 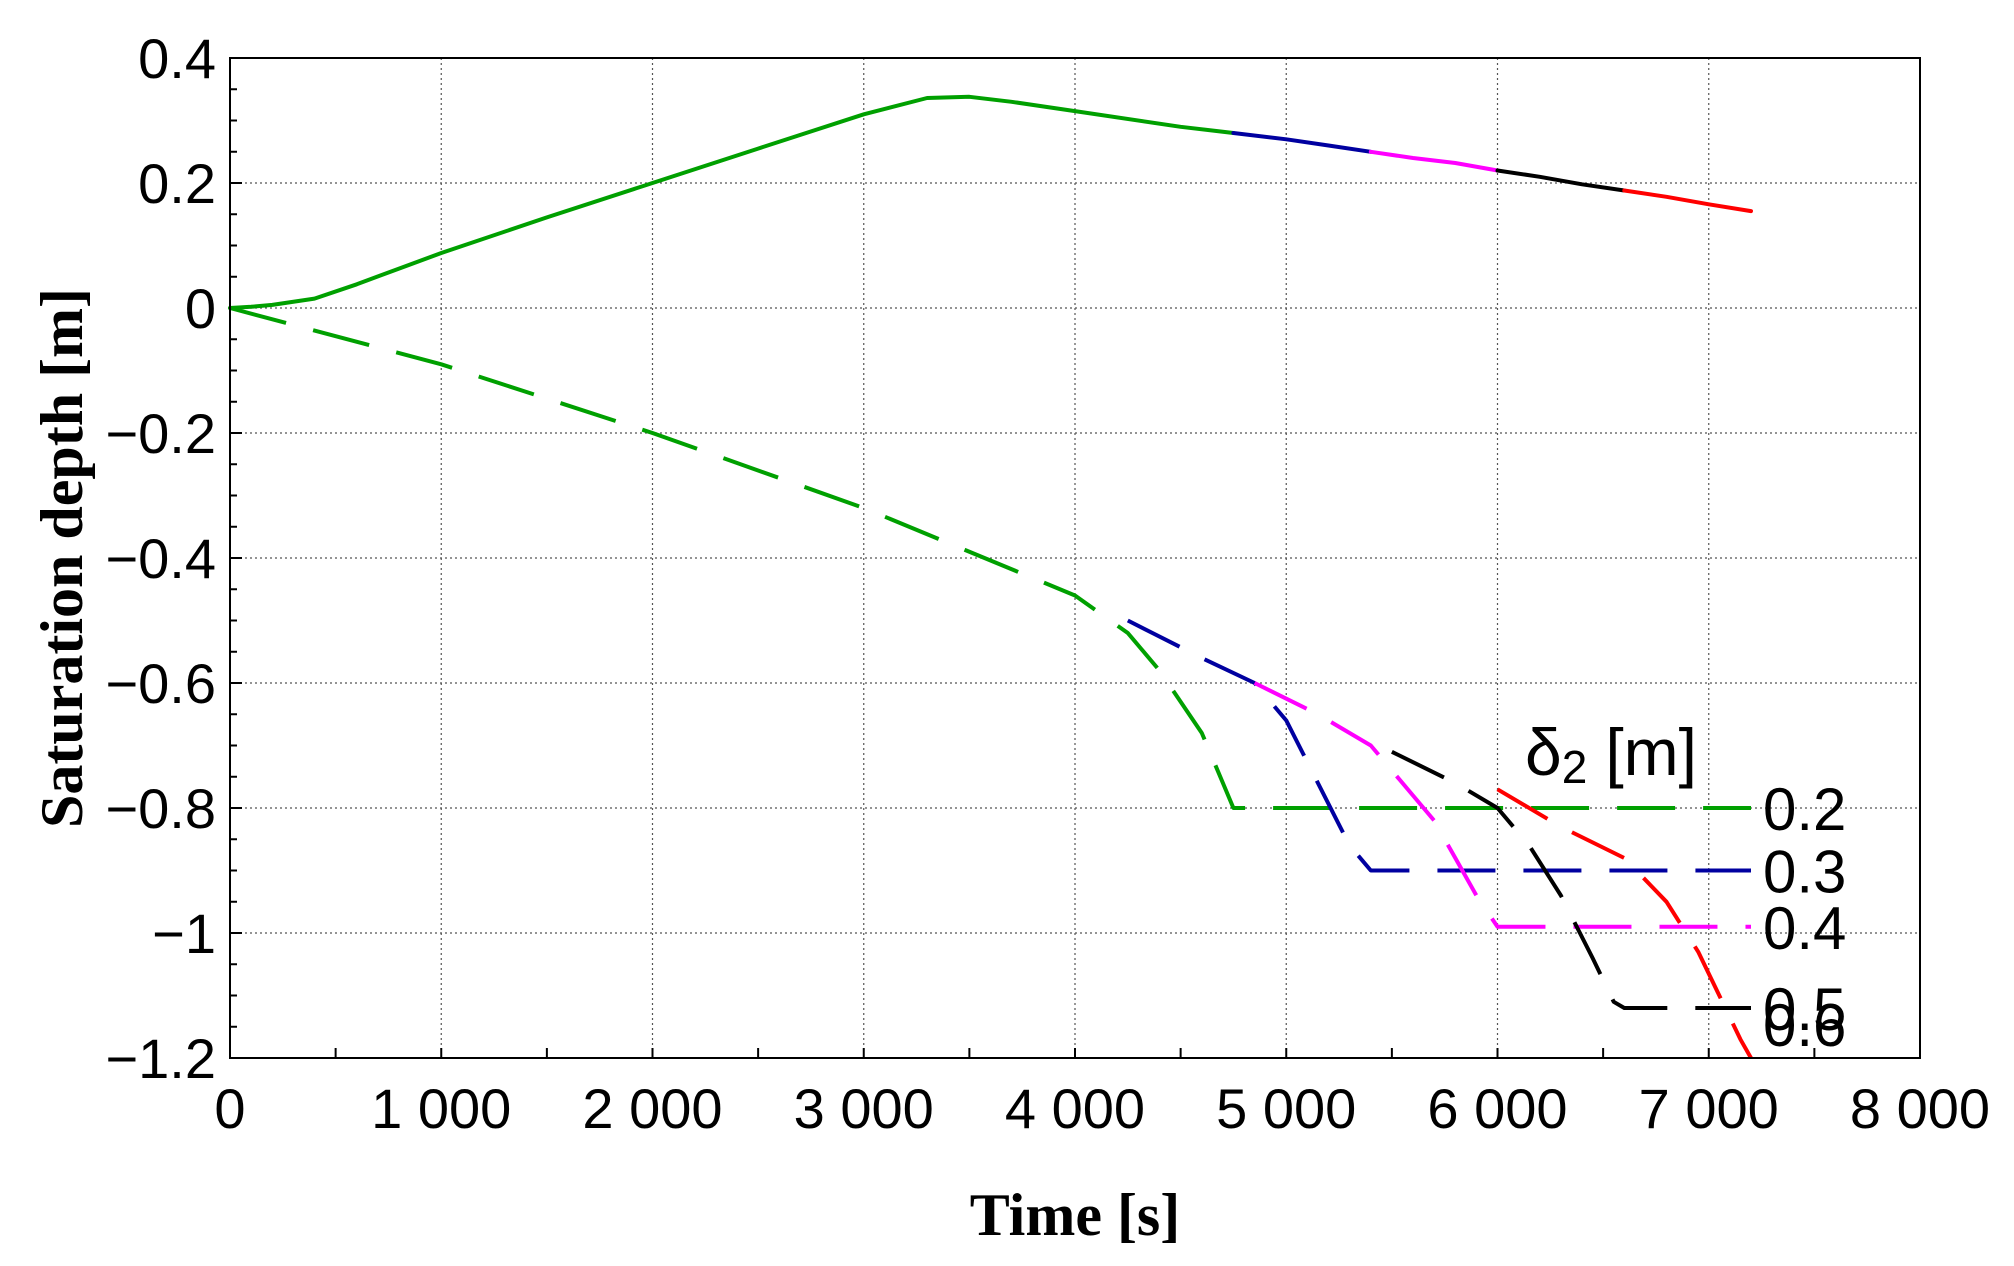 I want to click on legend-title-unit: [m], so click(x=1651, y=752).